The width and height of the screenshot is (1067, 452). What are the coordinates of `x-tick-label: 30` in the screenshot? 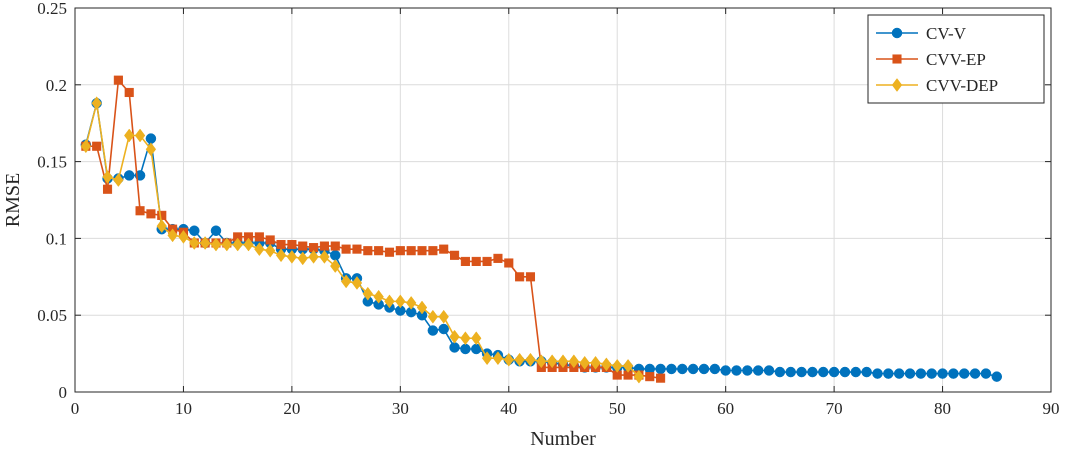 It's located at (400, 408).